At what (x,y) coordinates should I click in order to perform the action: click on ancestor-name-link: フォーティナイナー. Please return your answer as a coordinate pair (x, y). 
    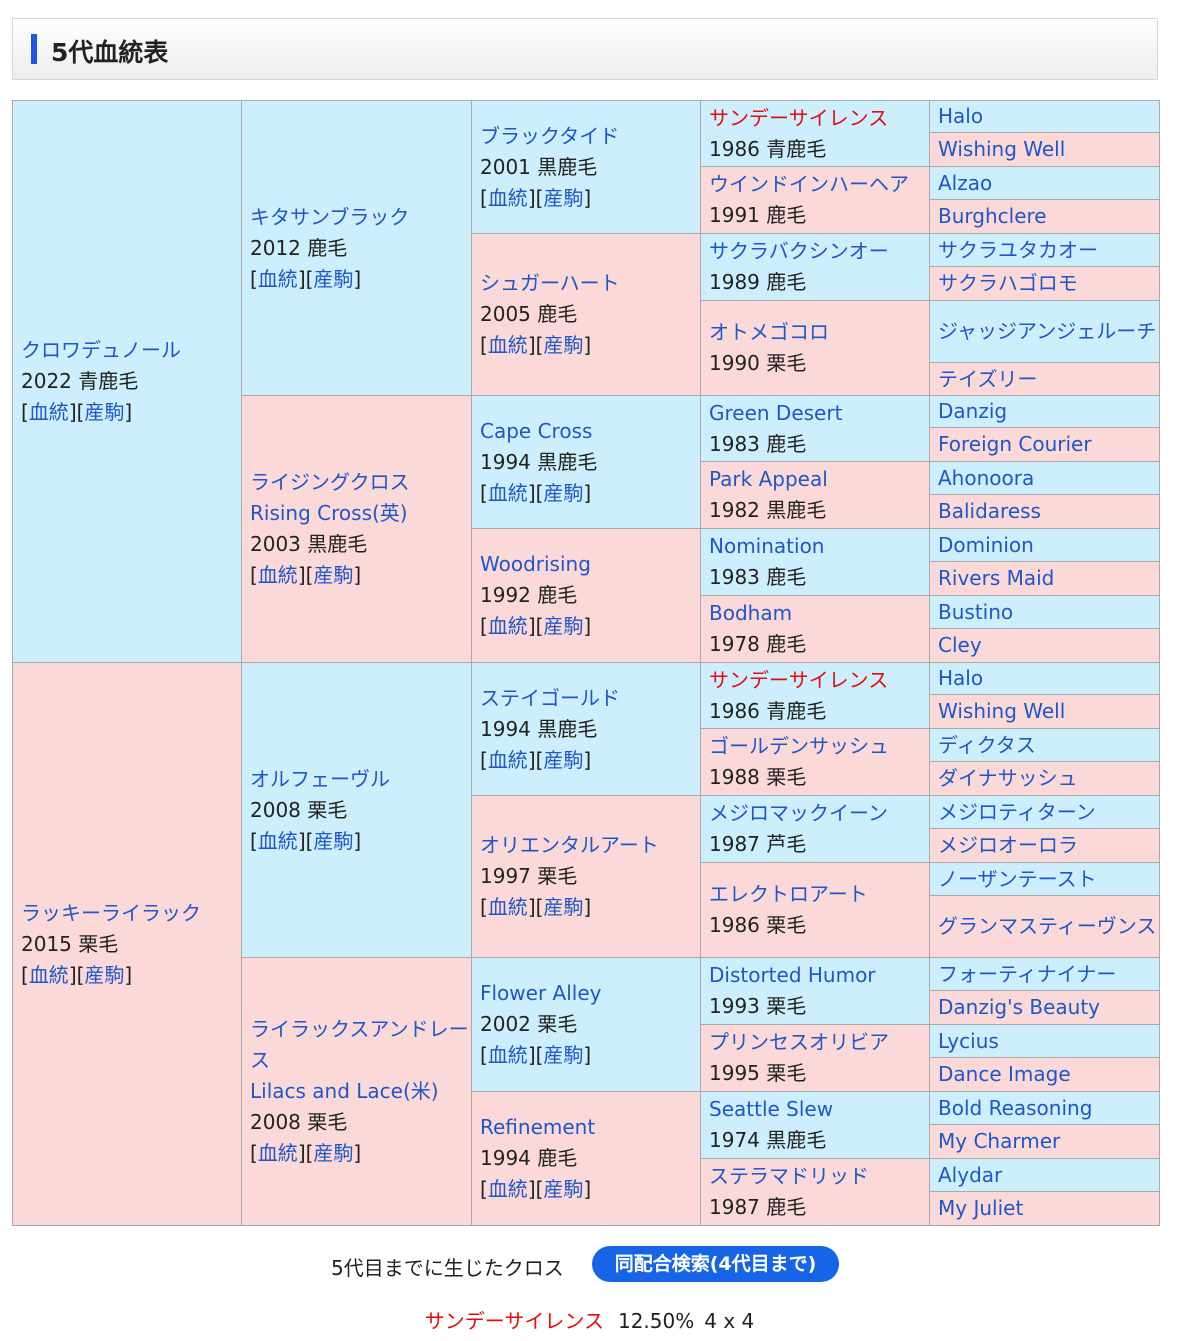
    Looking at the image, I should click on (1027, 973).